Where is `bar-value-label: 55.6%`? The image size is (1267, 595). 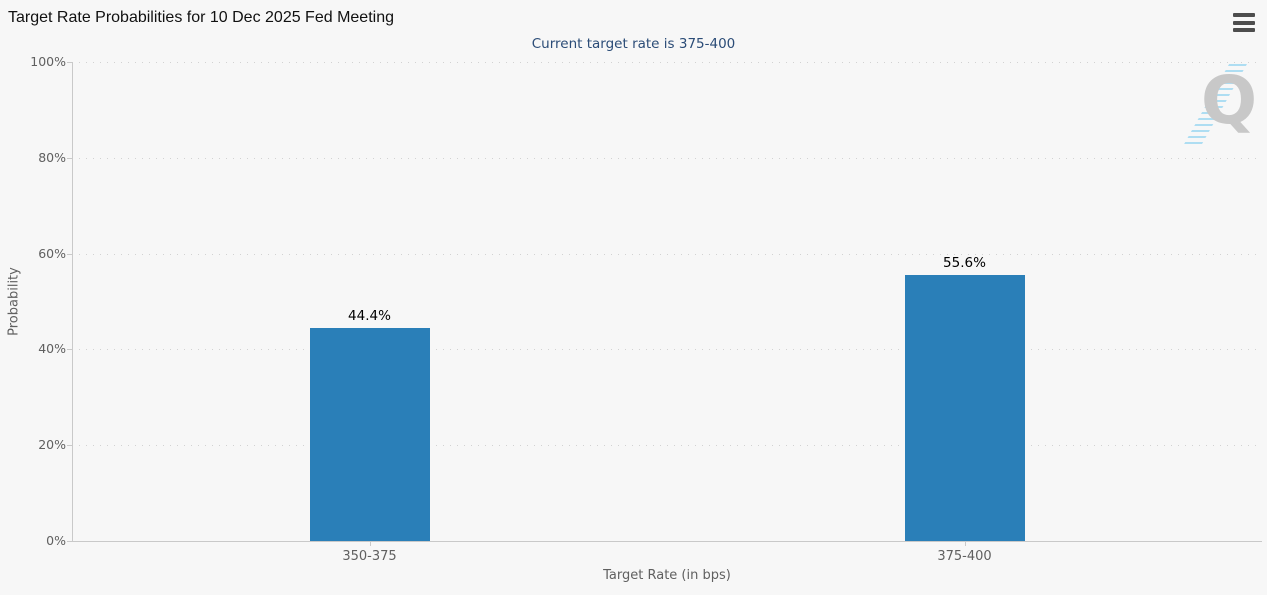 bar-value-label: 55.6% is located at coordinates (964, 262).